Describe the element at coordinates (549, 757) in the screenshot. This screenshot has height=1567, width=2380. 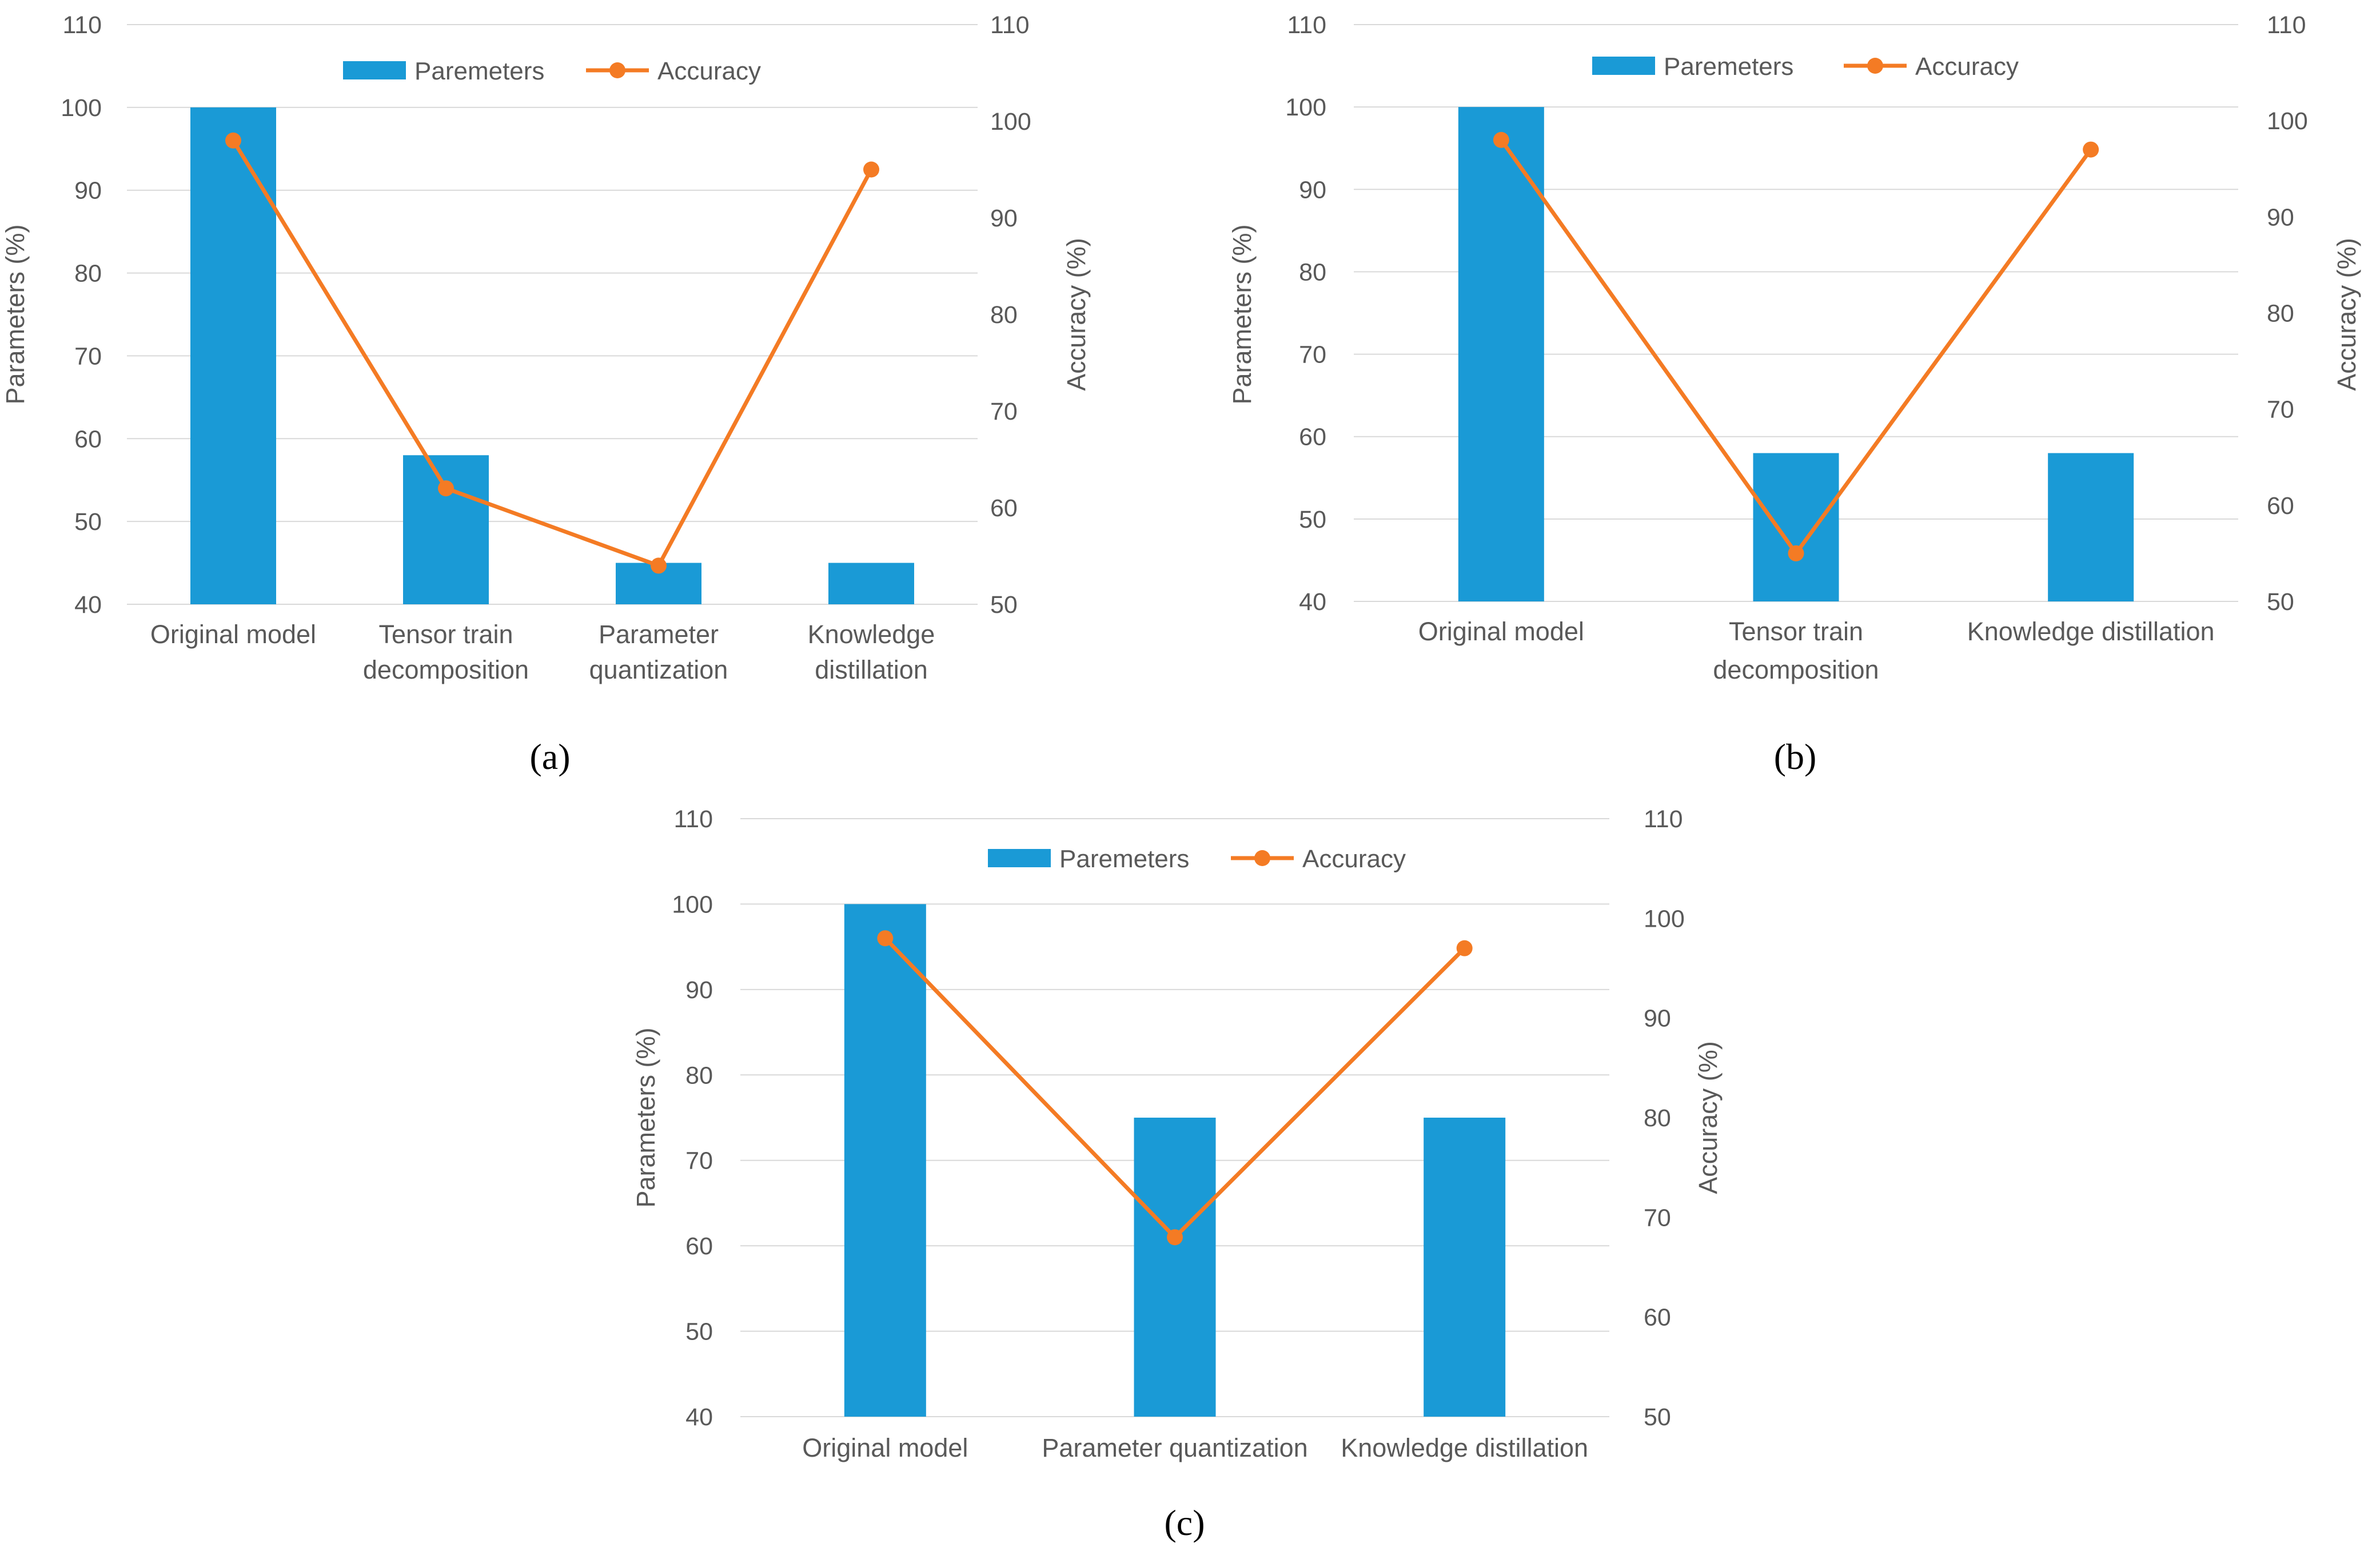
I see `panel-label: (a)` at that location.